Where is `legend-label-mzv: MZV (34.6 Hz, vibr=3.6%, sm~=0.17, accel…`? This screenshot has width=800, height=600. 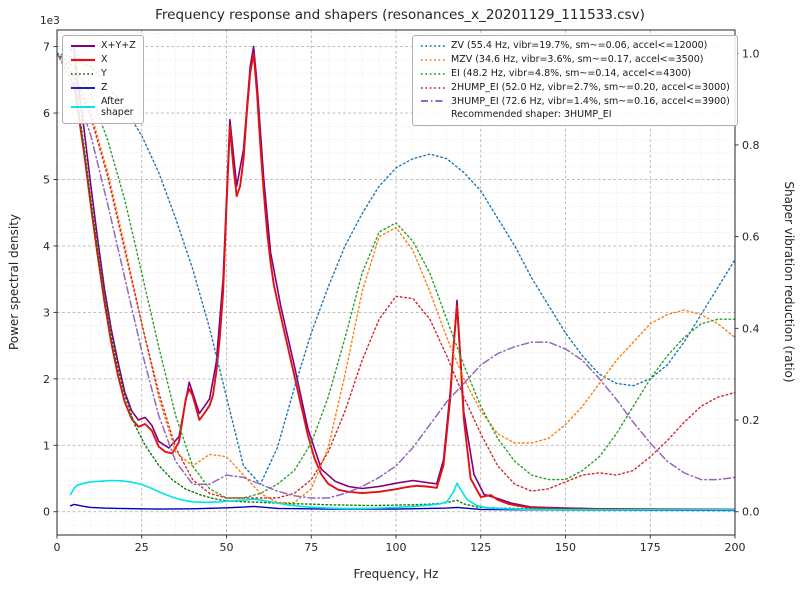
legend-label-mzv: MZV (34.6 Hz, vibr=3.6%, sm~=0.17, accel… is located at coordinates (577, 59).